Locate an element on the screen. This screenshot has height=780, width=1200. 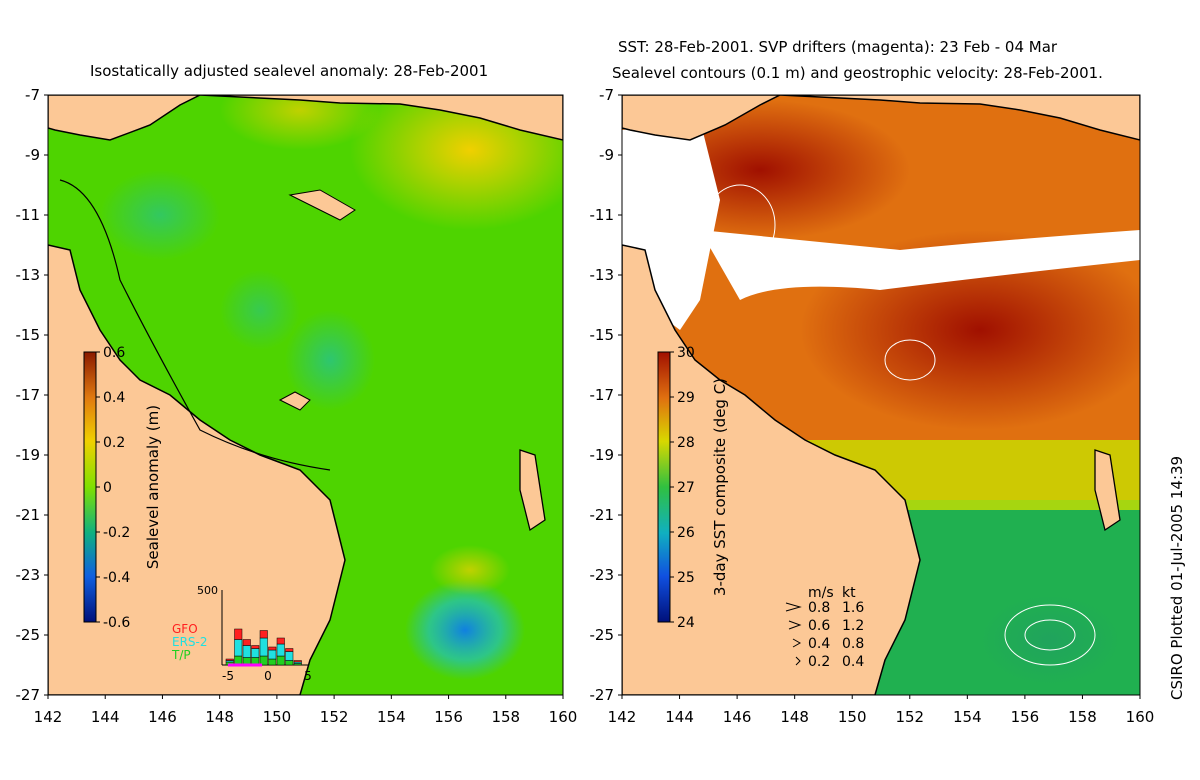
right-longitude-axis: 142 144 146 148 150 152 154 156 158 160 is located at coordinates (881, 710).